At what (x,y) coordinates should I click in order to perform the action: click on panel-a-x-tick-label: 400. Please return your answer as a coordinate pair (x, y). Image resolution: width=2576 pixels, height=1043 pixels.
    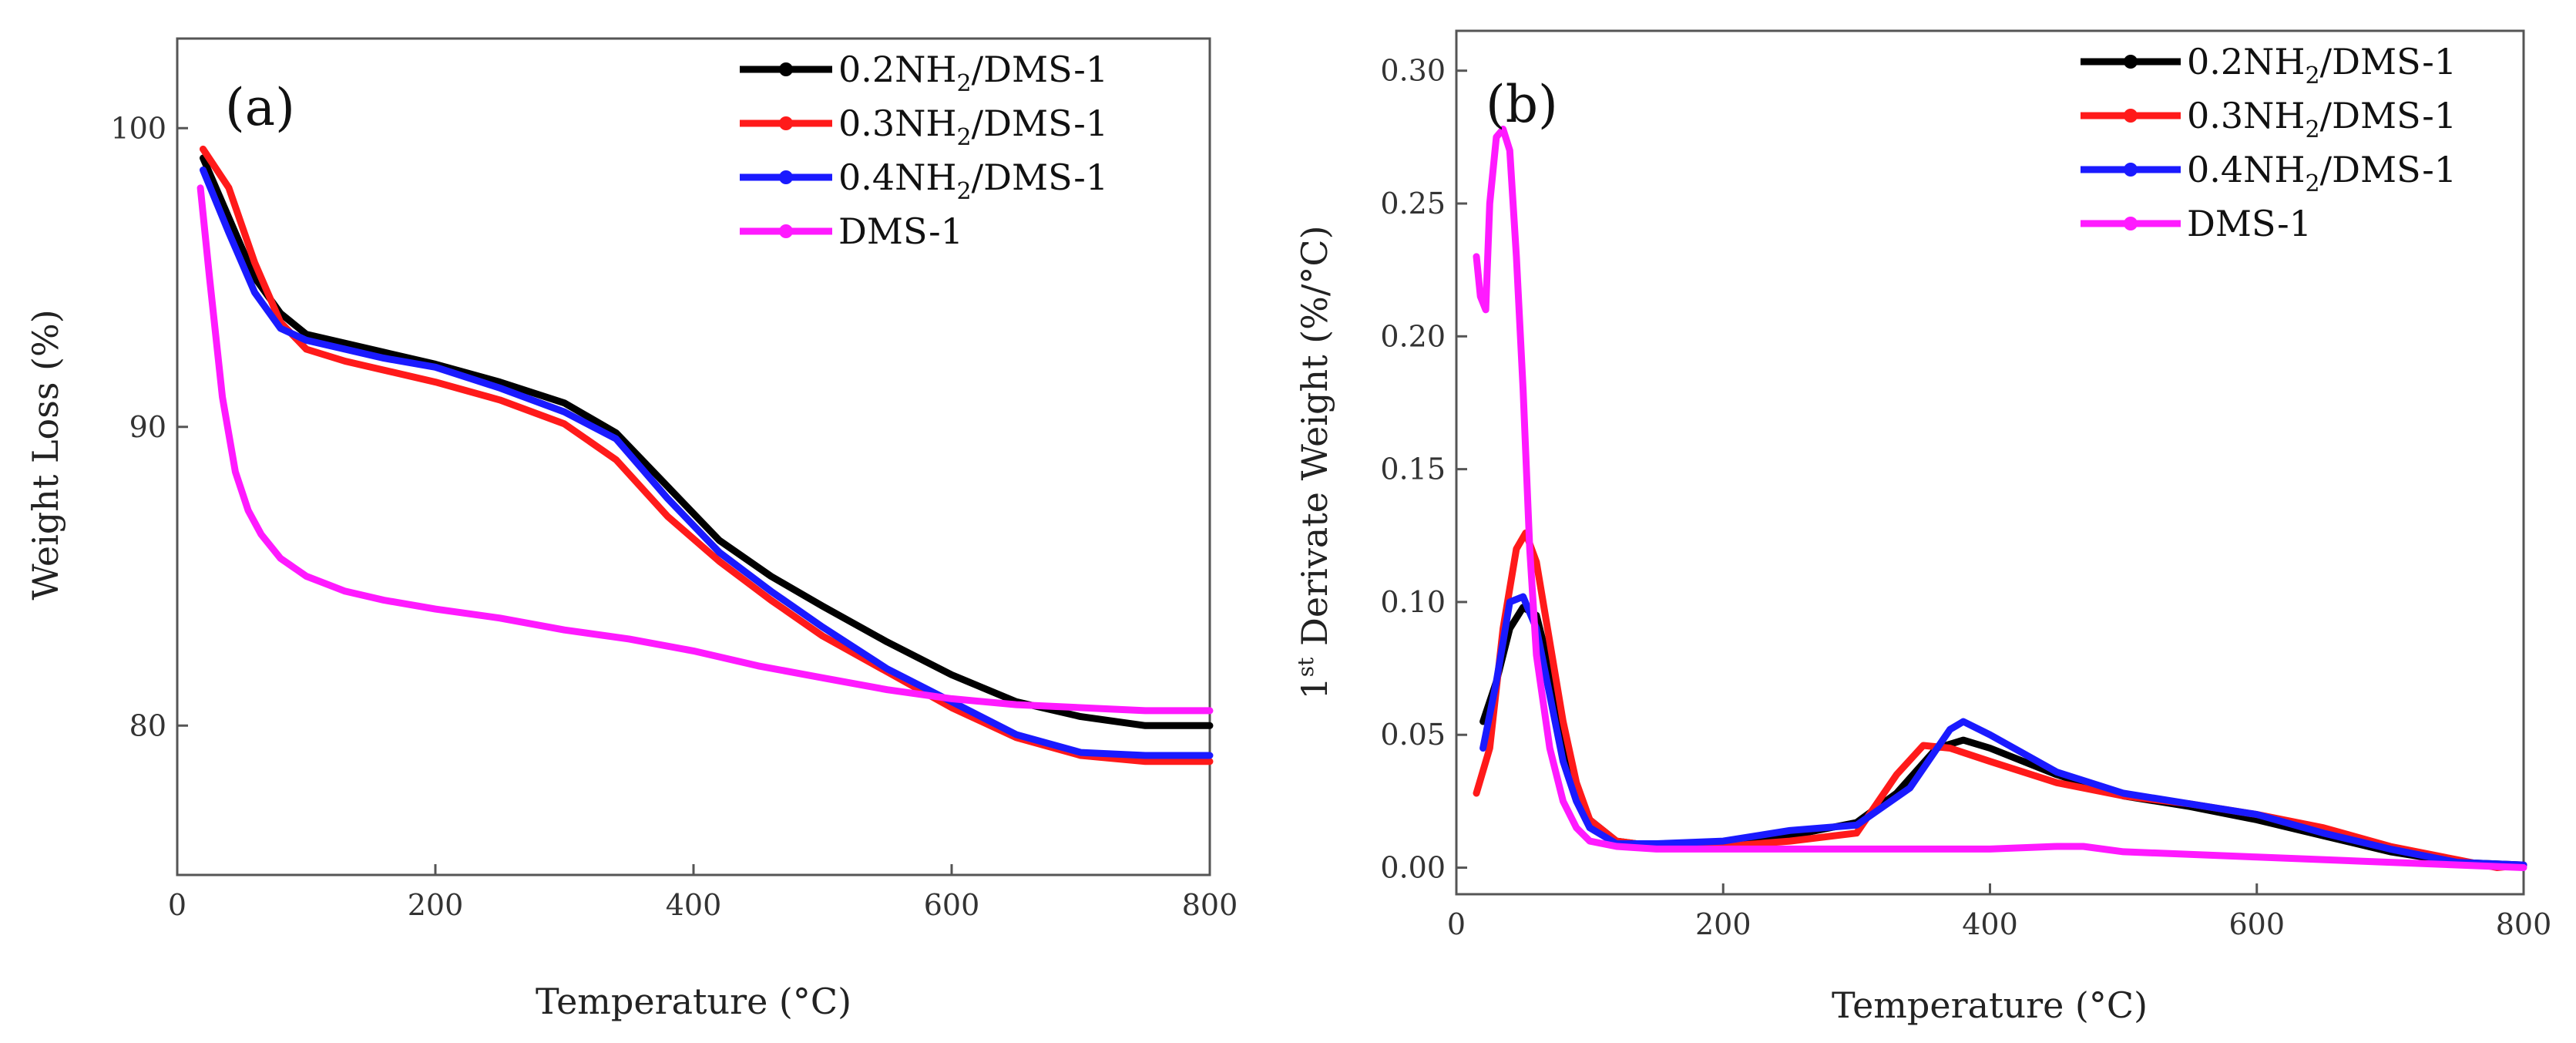
    Looking at the image, I should click on (694, 905).